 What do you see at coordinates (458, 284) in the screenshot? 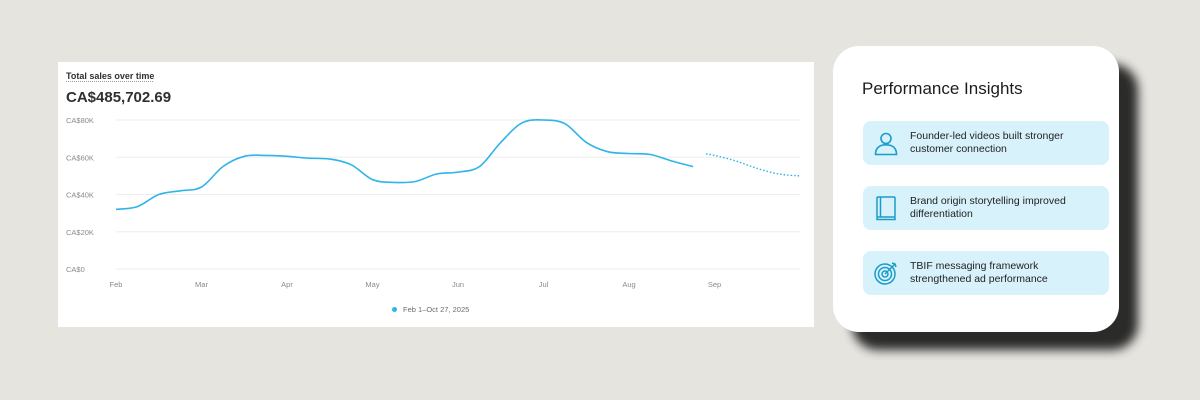
I see `x-tick-label: Jun` at bounding box center [458, 284].